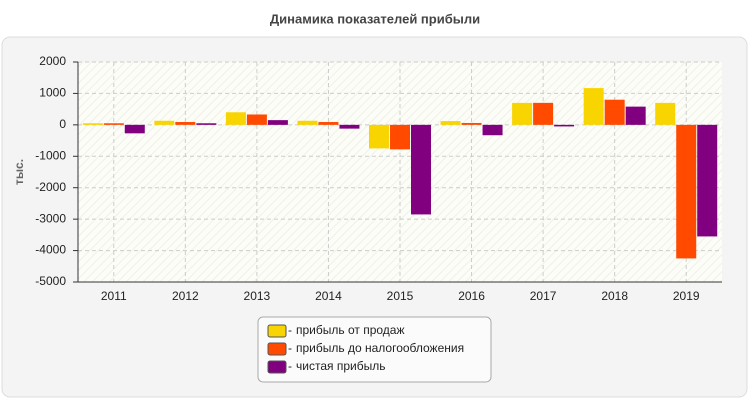 This screenshot has width=750, height=405. What do you see at coordinates (50, 187) in the screenshot?
I see `y-tick-label: -2000` at bounding box center [50, 187].